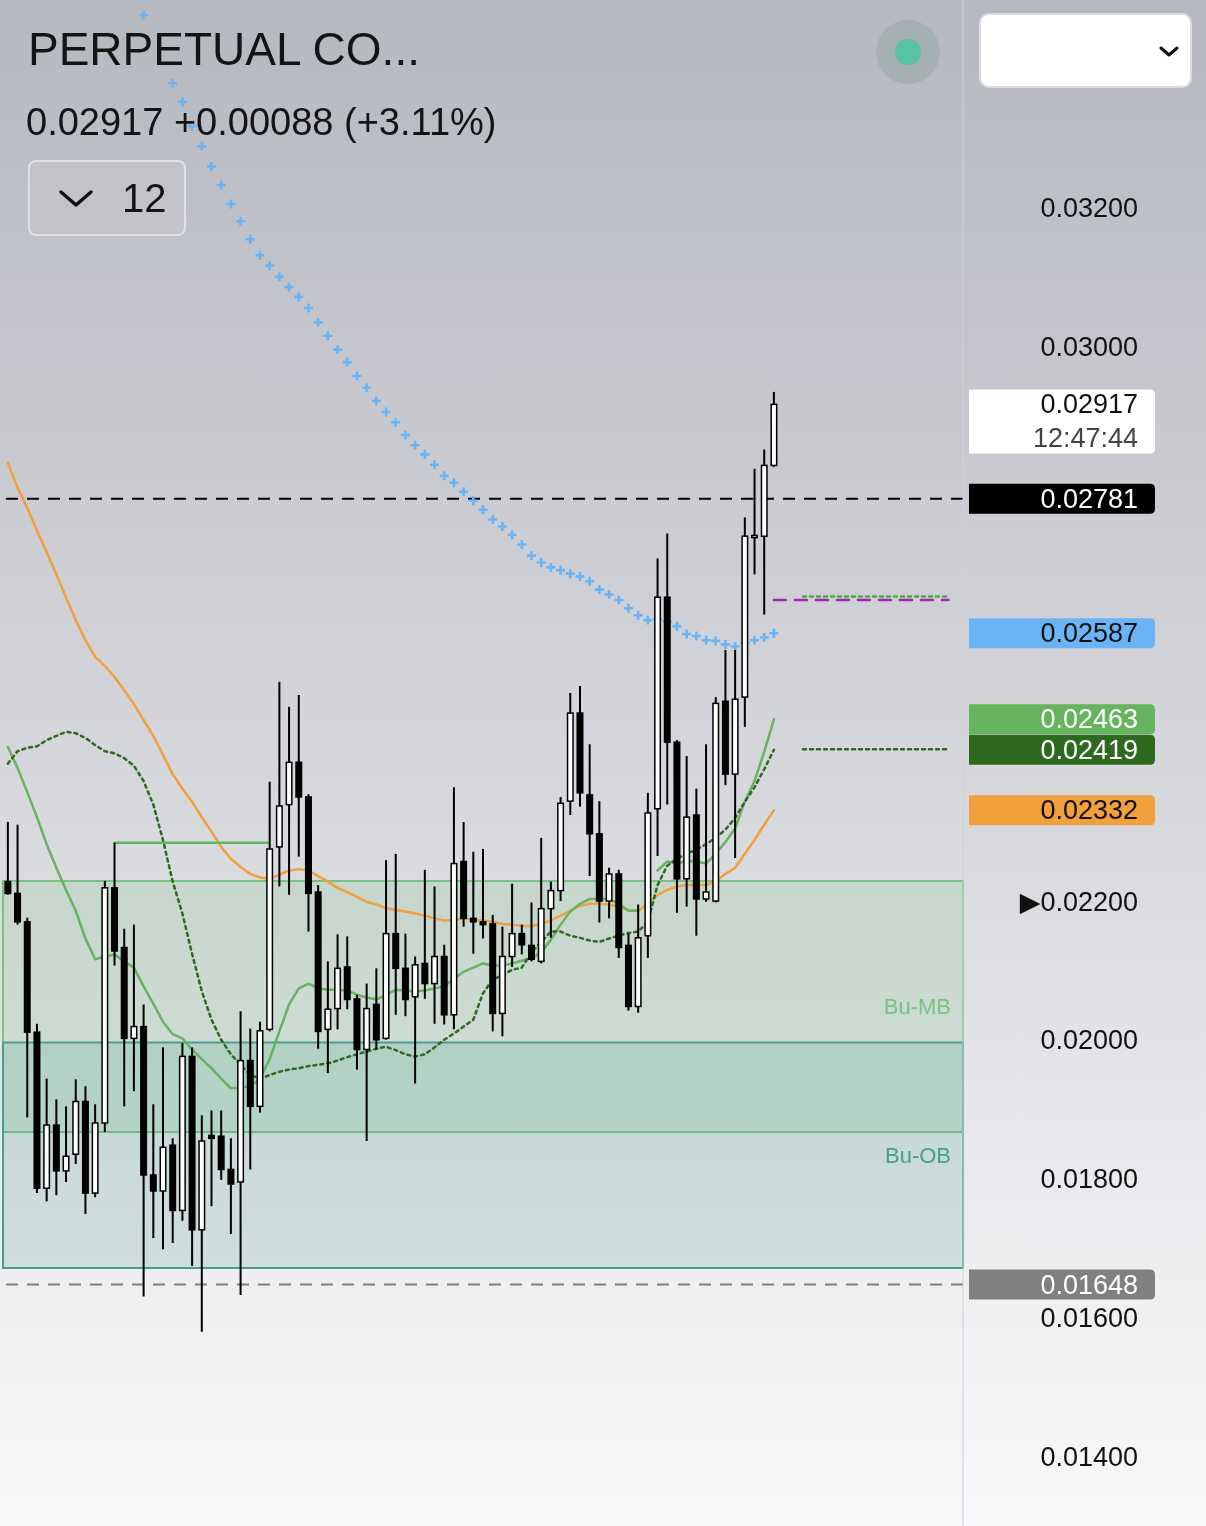  What do you see at coordinates (261, 122) in the screenshot?
I see `text: 0.02917 +0.00088 (+3.11%)` at bounding box center [261, 122].